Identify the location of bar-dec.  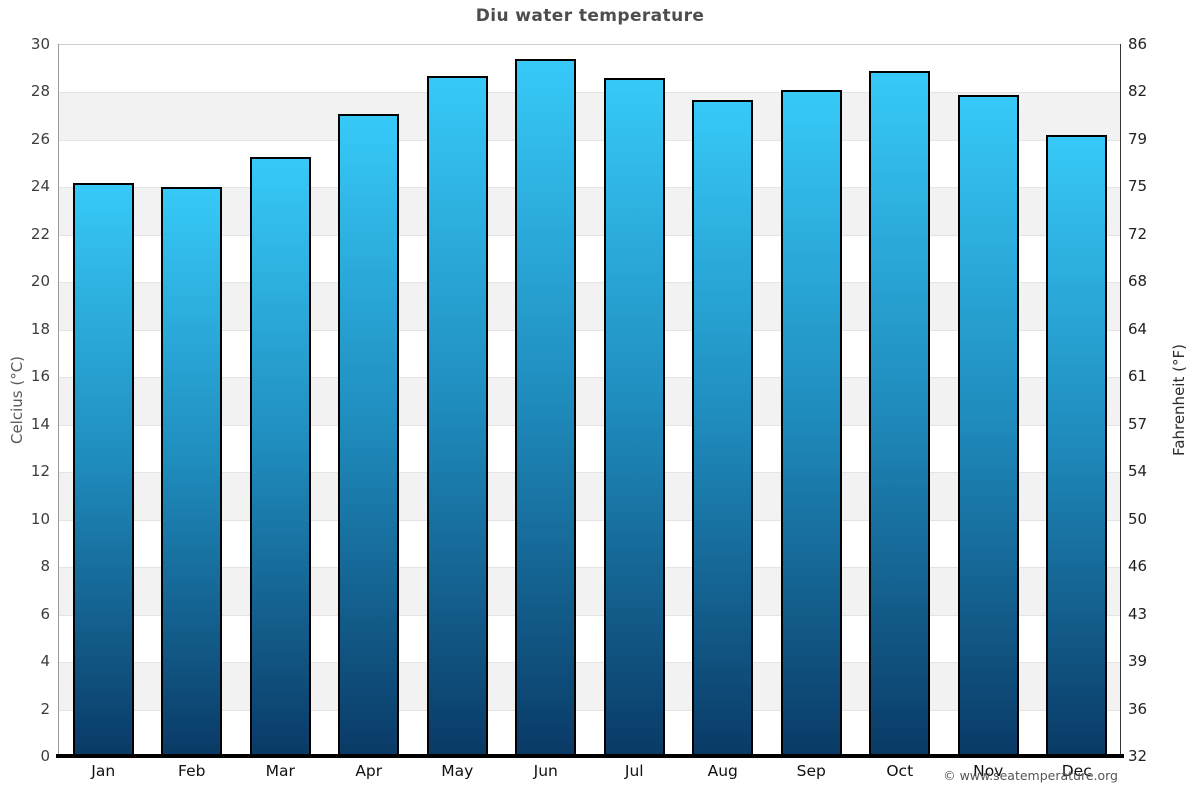
(1077, 446).